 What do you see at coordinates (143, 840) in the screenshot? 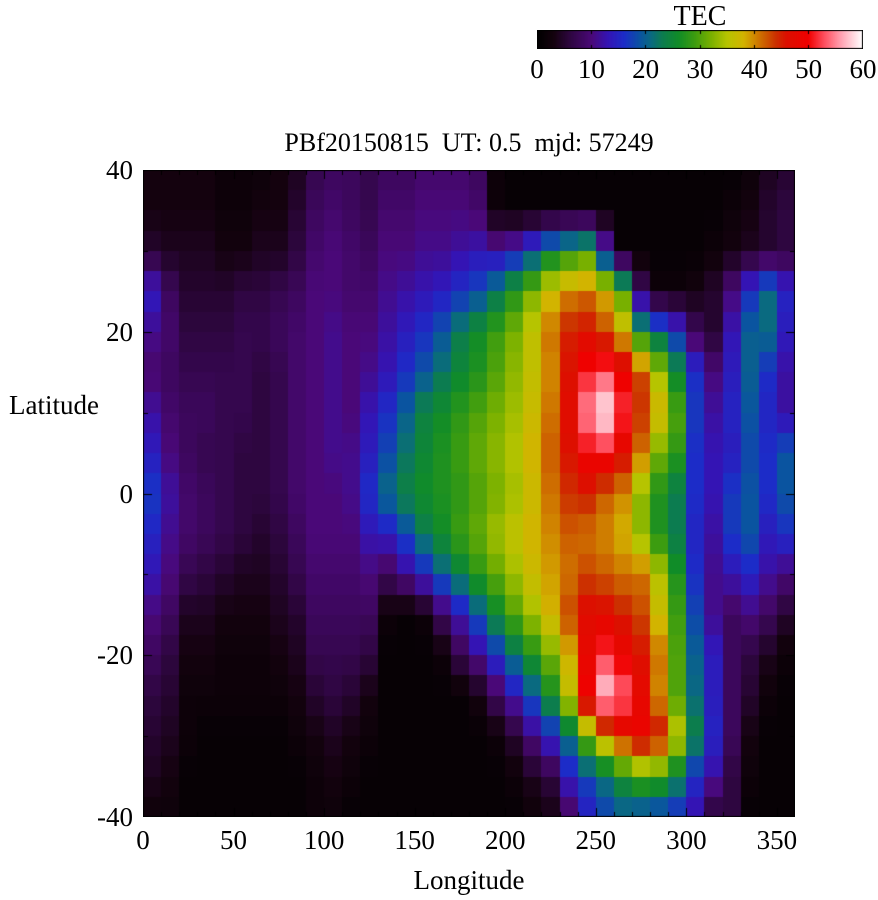
I see `x-tick-label: 0` at bounding box center [143, 840].